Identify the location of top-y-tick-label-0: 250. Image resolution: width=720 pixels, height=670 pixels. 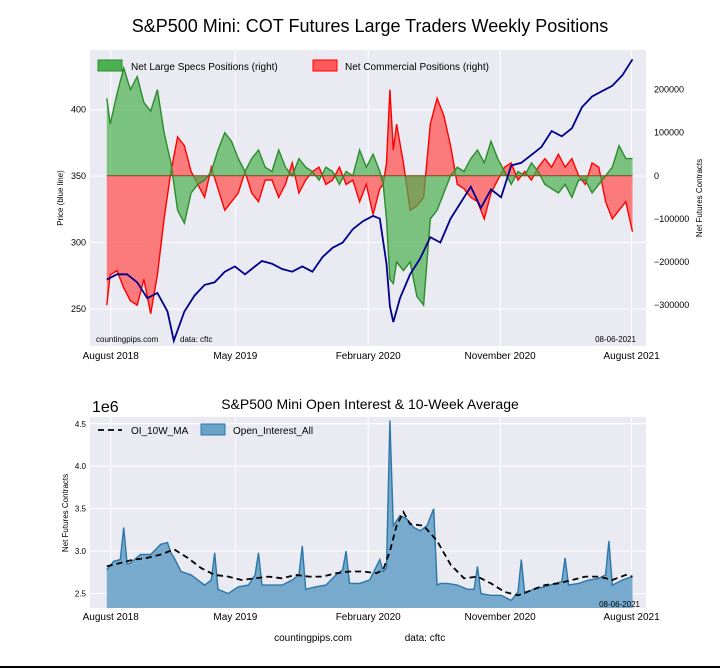
(78, 309).